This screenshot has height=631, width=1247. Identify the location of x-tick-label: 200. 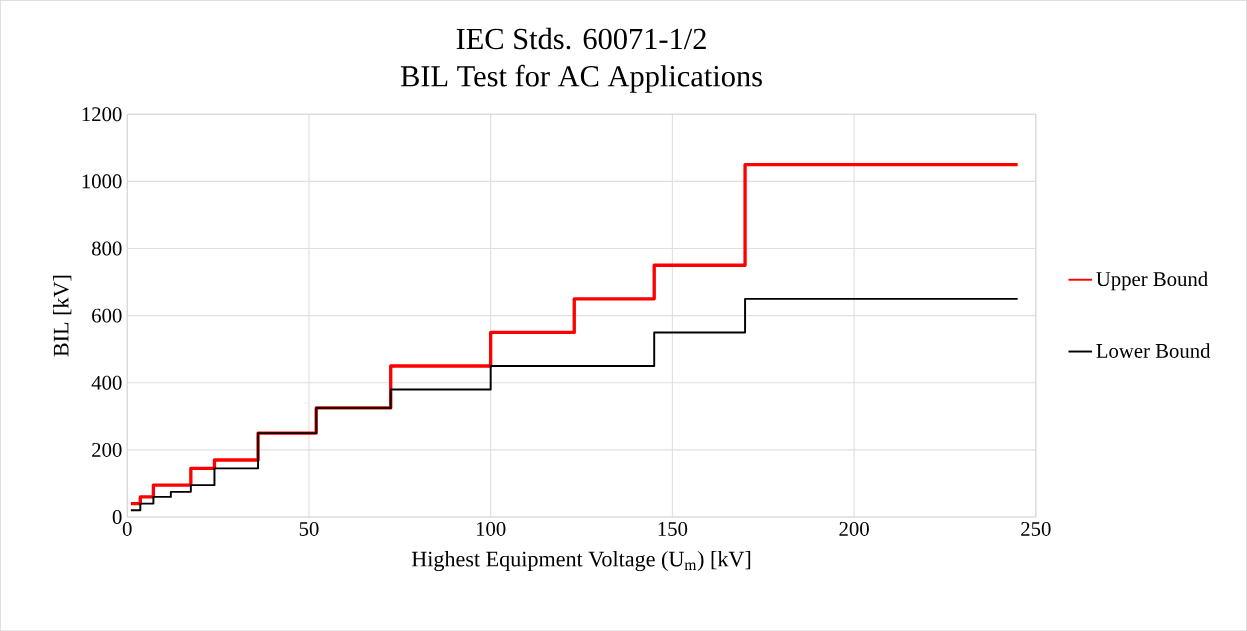
(854, 528).